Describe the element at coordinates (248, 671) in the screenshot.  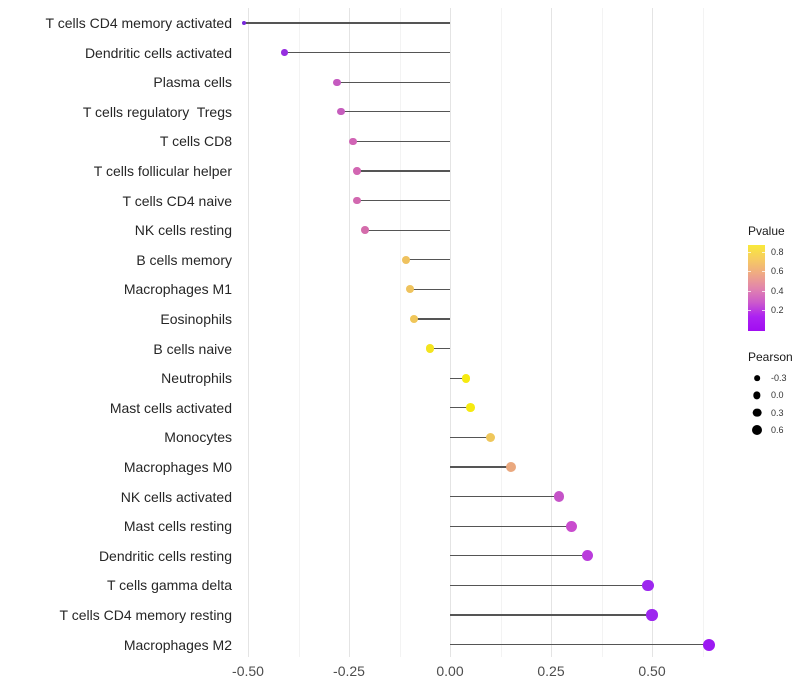
I see `x-axis-tick-label: -0.50` at that location.